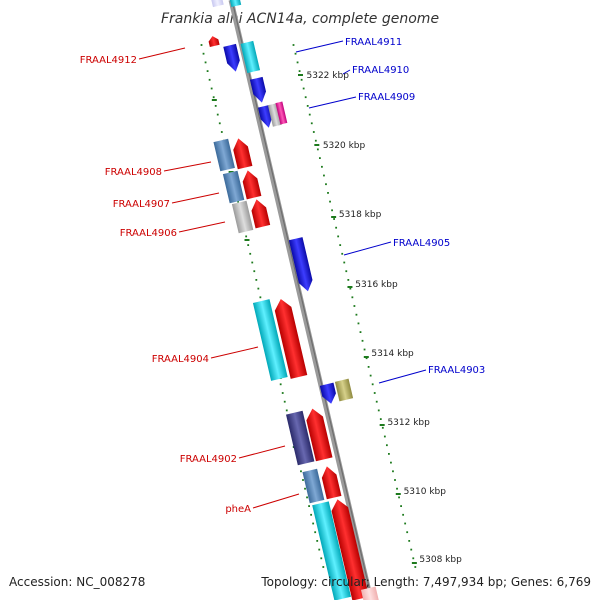 Image resolution: width=600 pixels, height=600 pixels. What do you see at coordinates (360, 215) in the screenshot?
I see `scale-label: 5318 kbp` at bounding box center [360, 215].